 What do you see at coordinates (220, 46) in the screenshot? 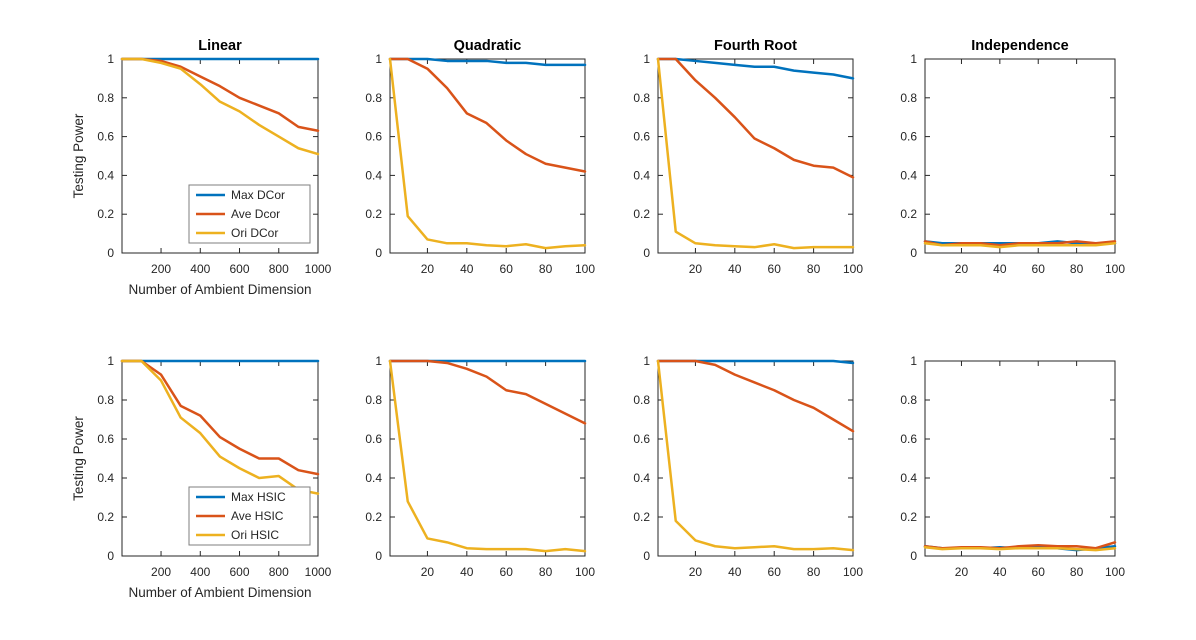
I see `subplot-title-linear: Linear` at bounding box center [220, 46].